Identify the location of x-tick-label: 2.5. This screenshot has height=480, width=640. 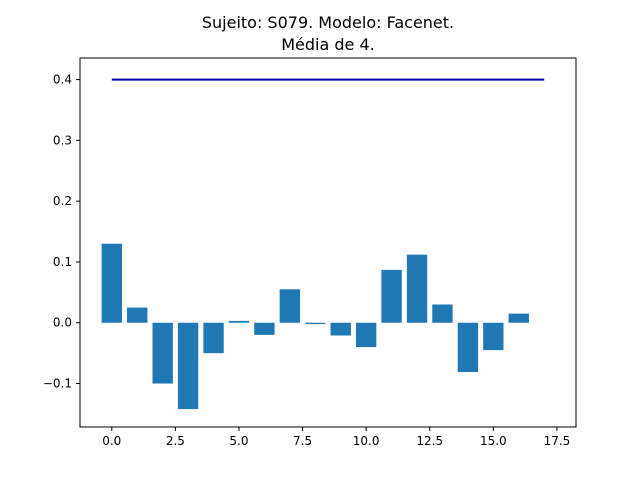
(175, 441).